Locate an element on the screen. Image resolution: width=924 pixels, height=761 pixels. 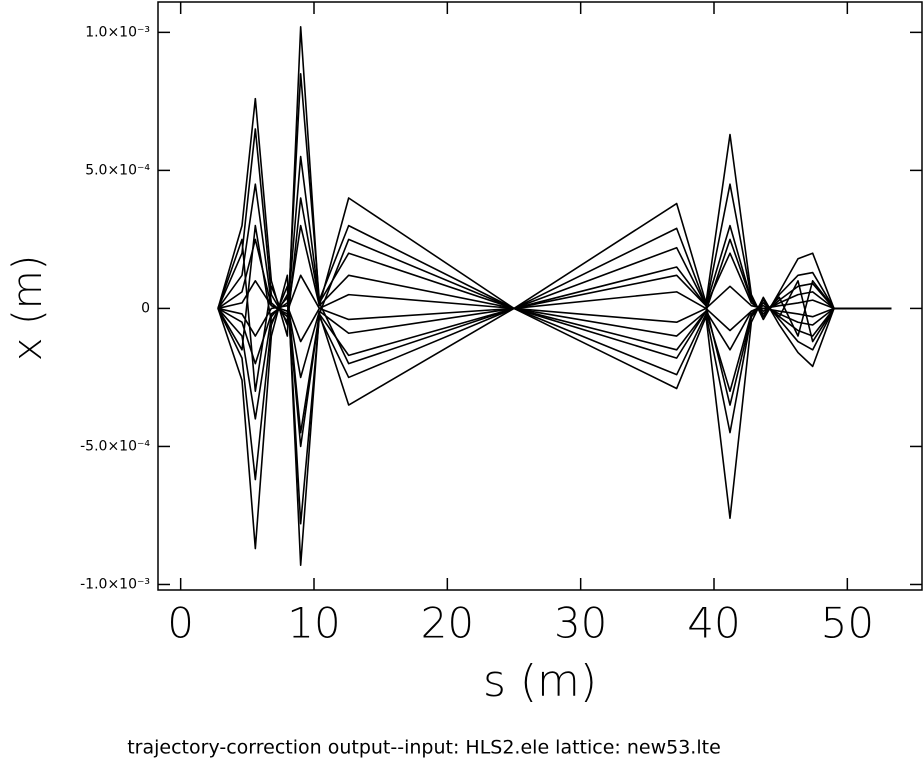
y-tick-label: 1.0×10⁻³ is located at coordinates (117, 32).